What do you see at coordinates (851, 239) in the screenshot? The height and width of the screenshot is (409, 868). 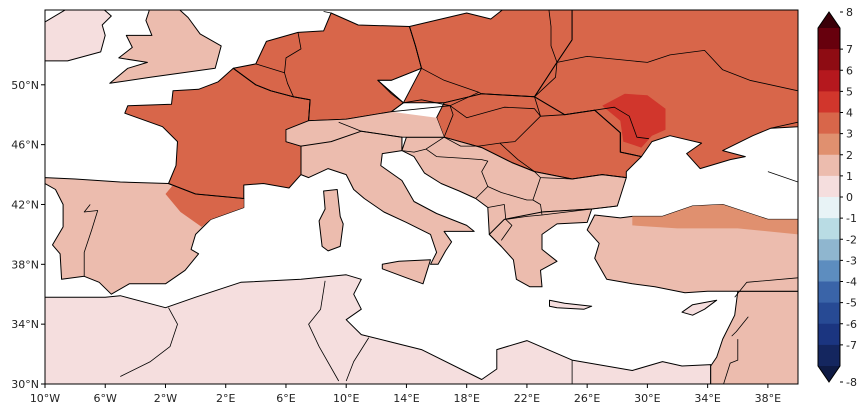 I see `colorbar-label: -2` at bounding box center [851, 239].